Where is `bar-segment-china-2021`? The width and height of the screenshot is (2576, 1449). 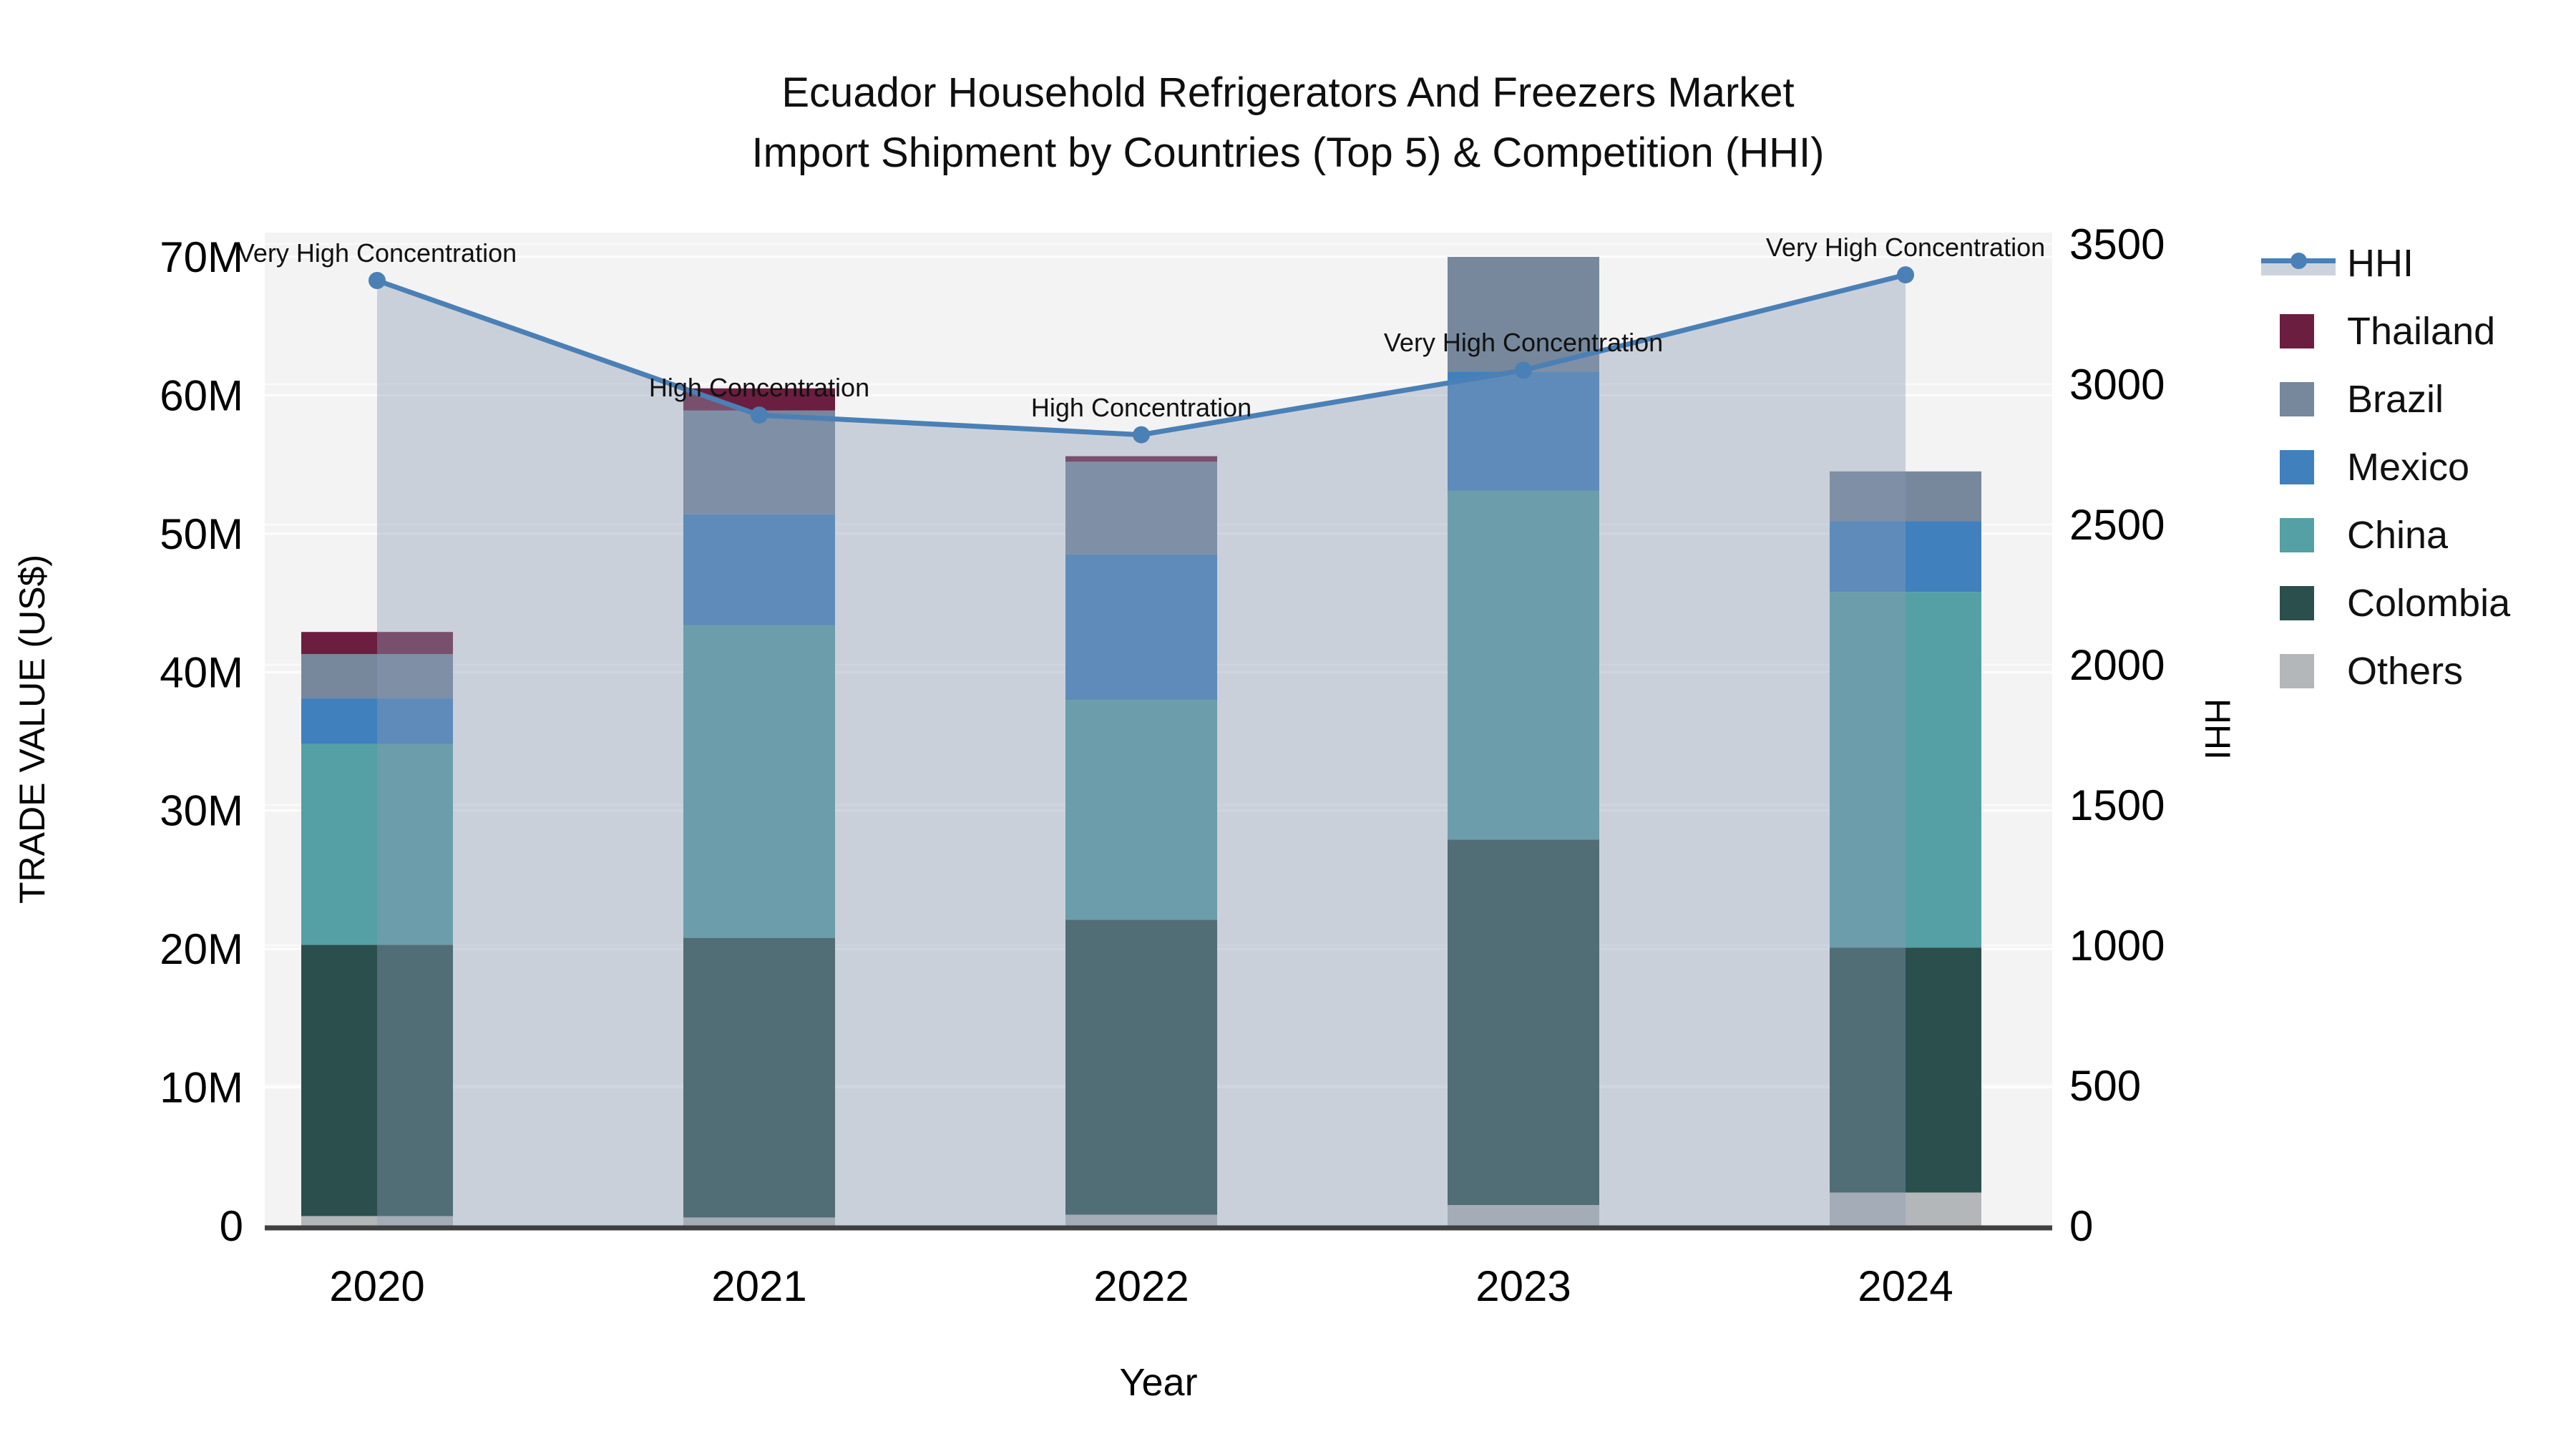
bar-segment-china-2021 is located at coordinates (759, 781).